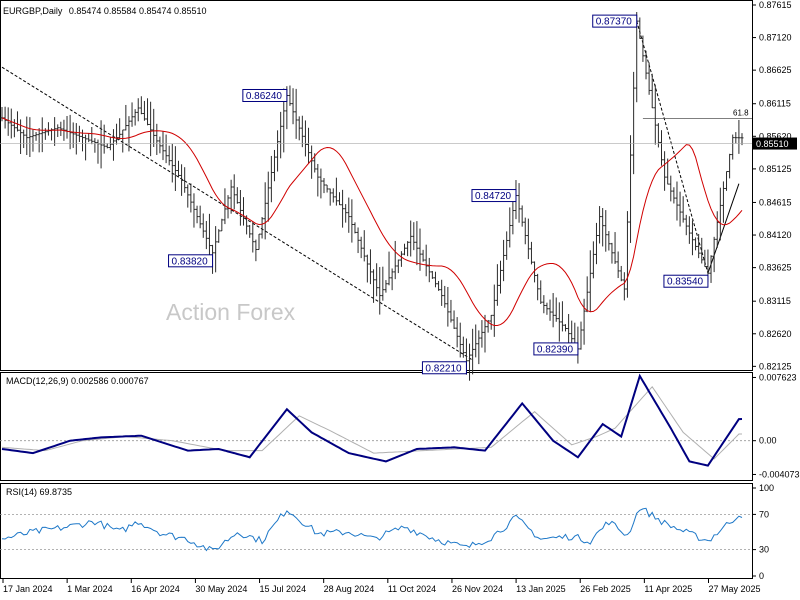  Describe the element at coordinates (766, 488) in the screenshot. I see `rsi-tick-label: 100` at that location.